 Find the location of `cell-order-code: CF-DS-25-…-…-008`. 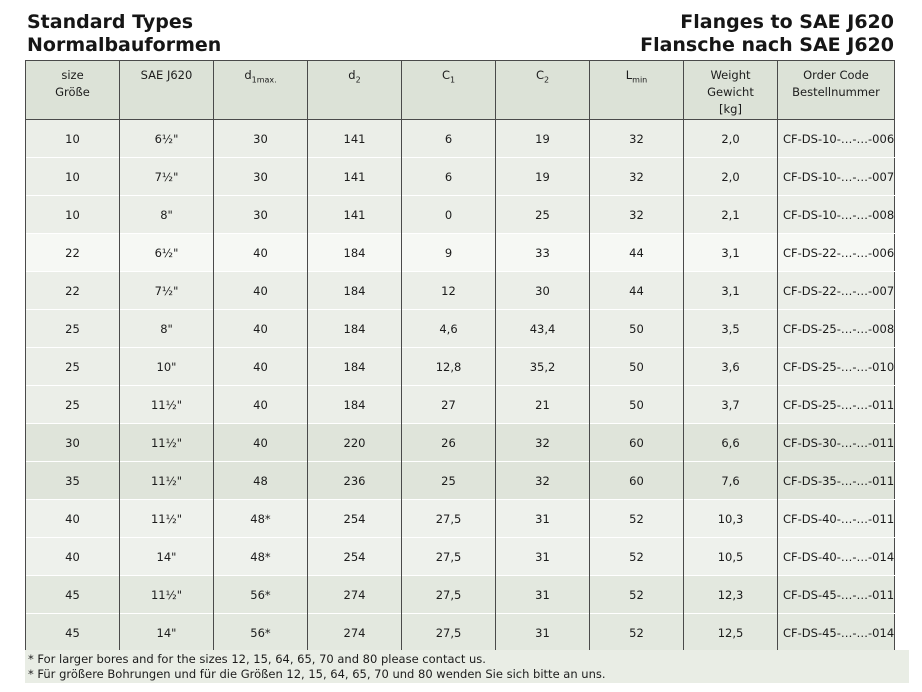

cell-order-code: CF-DS-25-…-…-008 is located at coordinates (836, 328).